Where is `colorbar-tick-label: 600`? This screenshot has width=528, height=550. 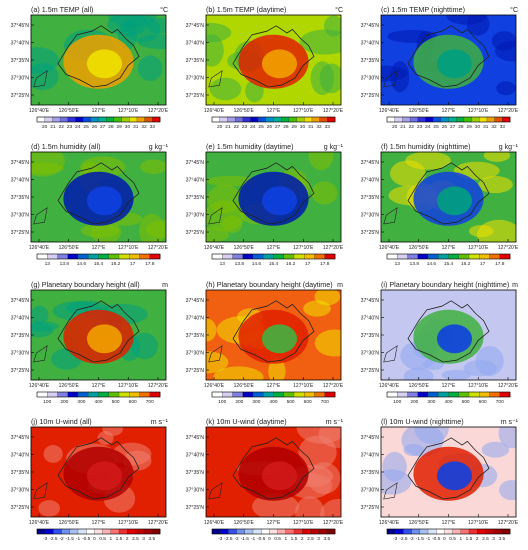 colorbar-tick-label: 600 is located at coordinates (308, 402).